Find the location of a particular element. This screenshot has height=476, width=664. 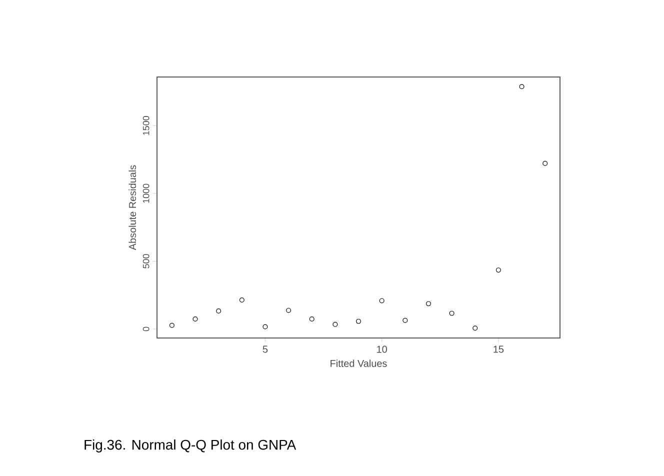

y-tick-label: 500 is located at coordinates (146, 261).